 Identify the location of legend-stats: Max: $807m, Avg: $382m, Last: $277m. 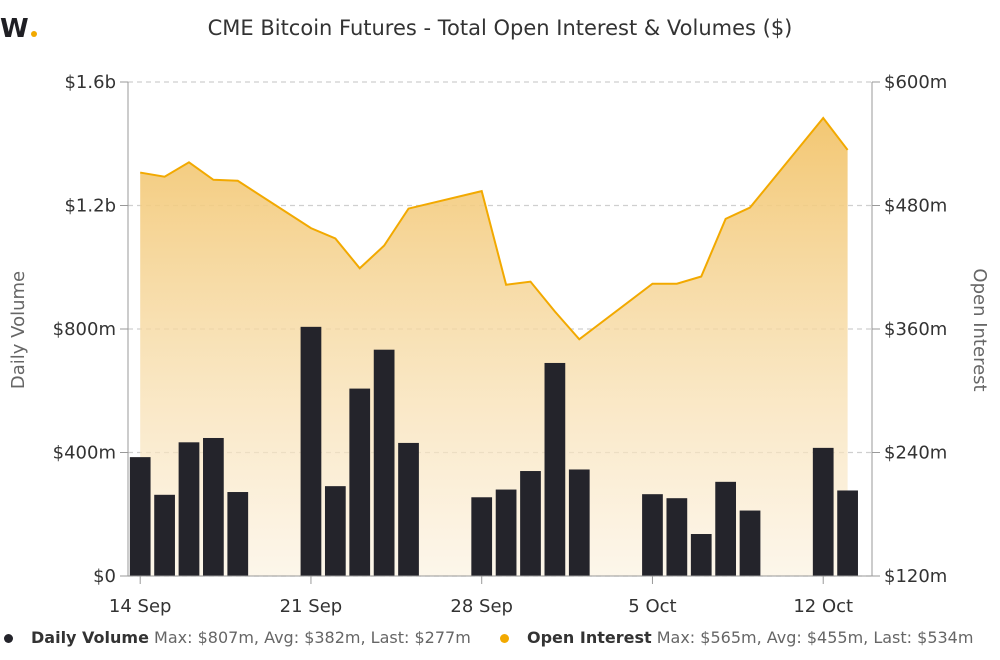
(312, 637).